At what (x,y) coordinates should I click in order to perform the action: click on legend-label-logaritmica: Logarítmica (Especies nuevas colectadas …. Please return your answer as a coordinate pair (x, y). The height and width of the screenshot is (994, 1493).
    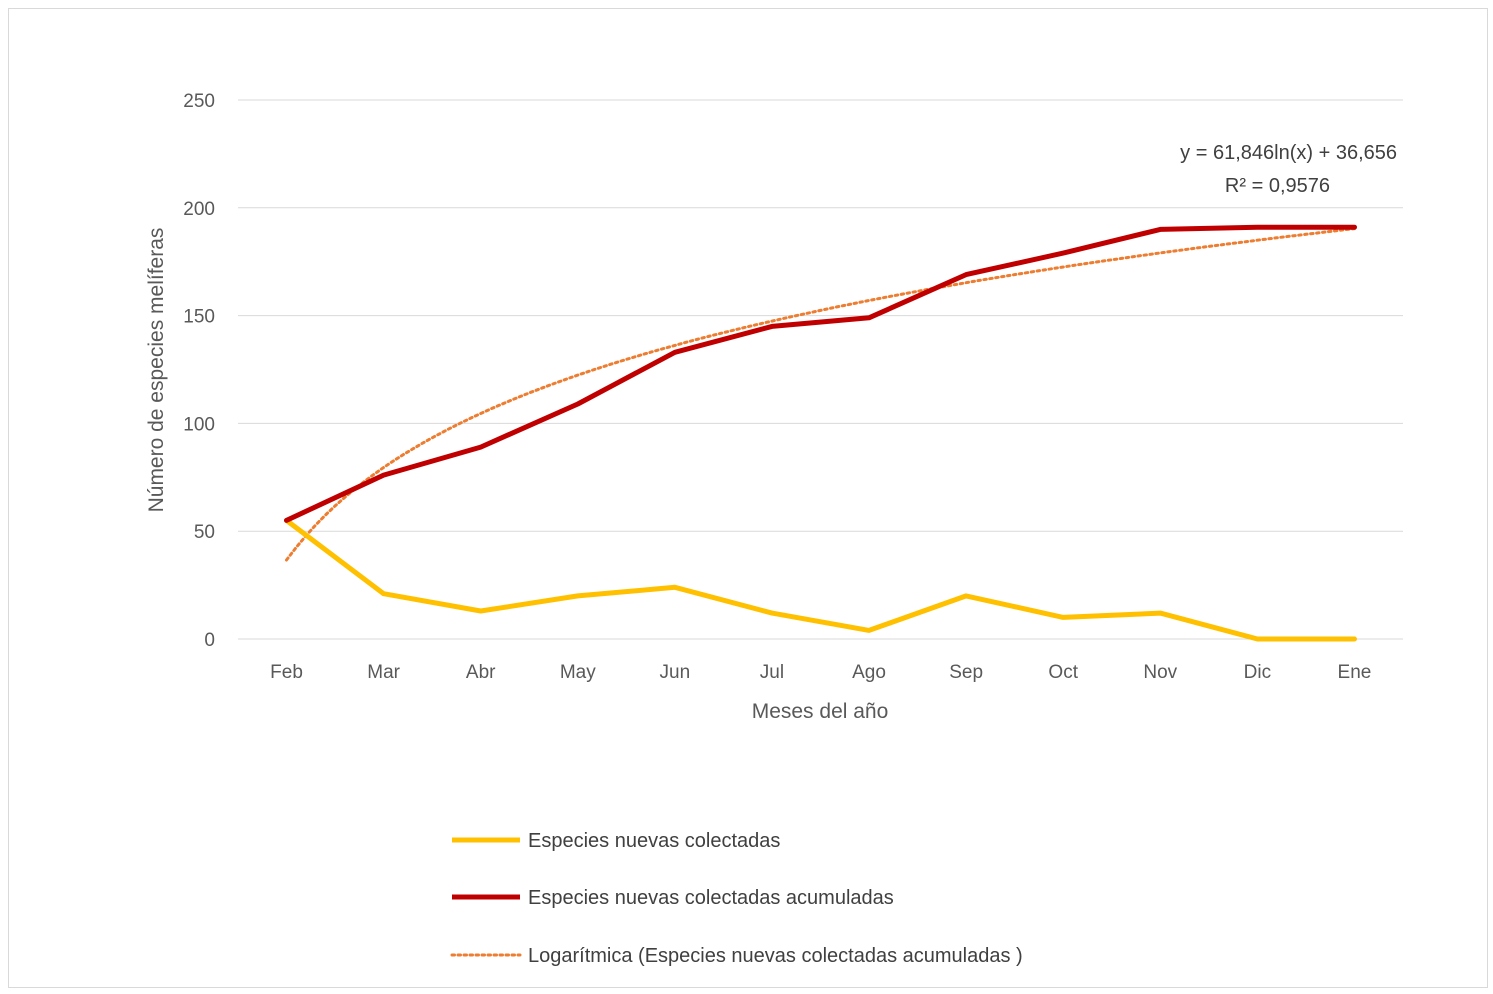
    Looking at the image, I should click on (775, 956).